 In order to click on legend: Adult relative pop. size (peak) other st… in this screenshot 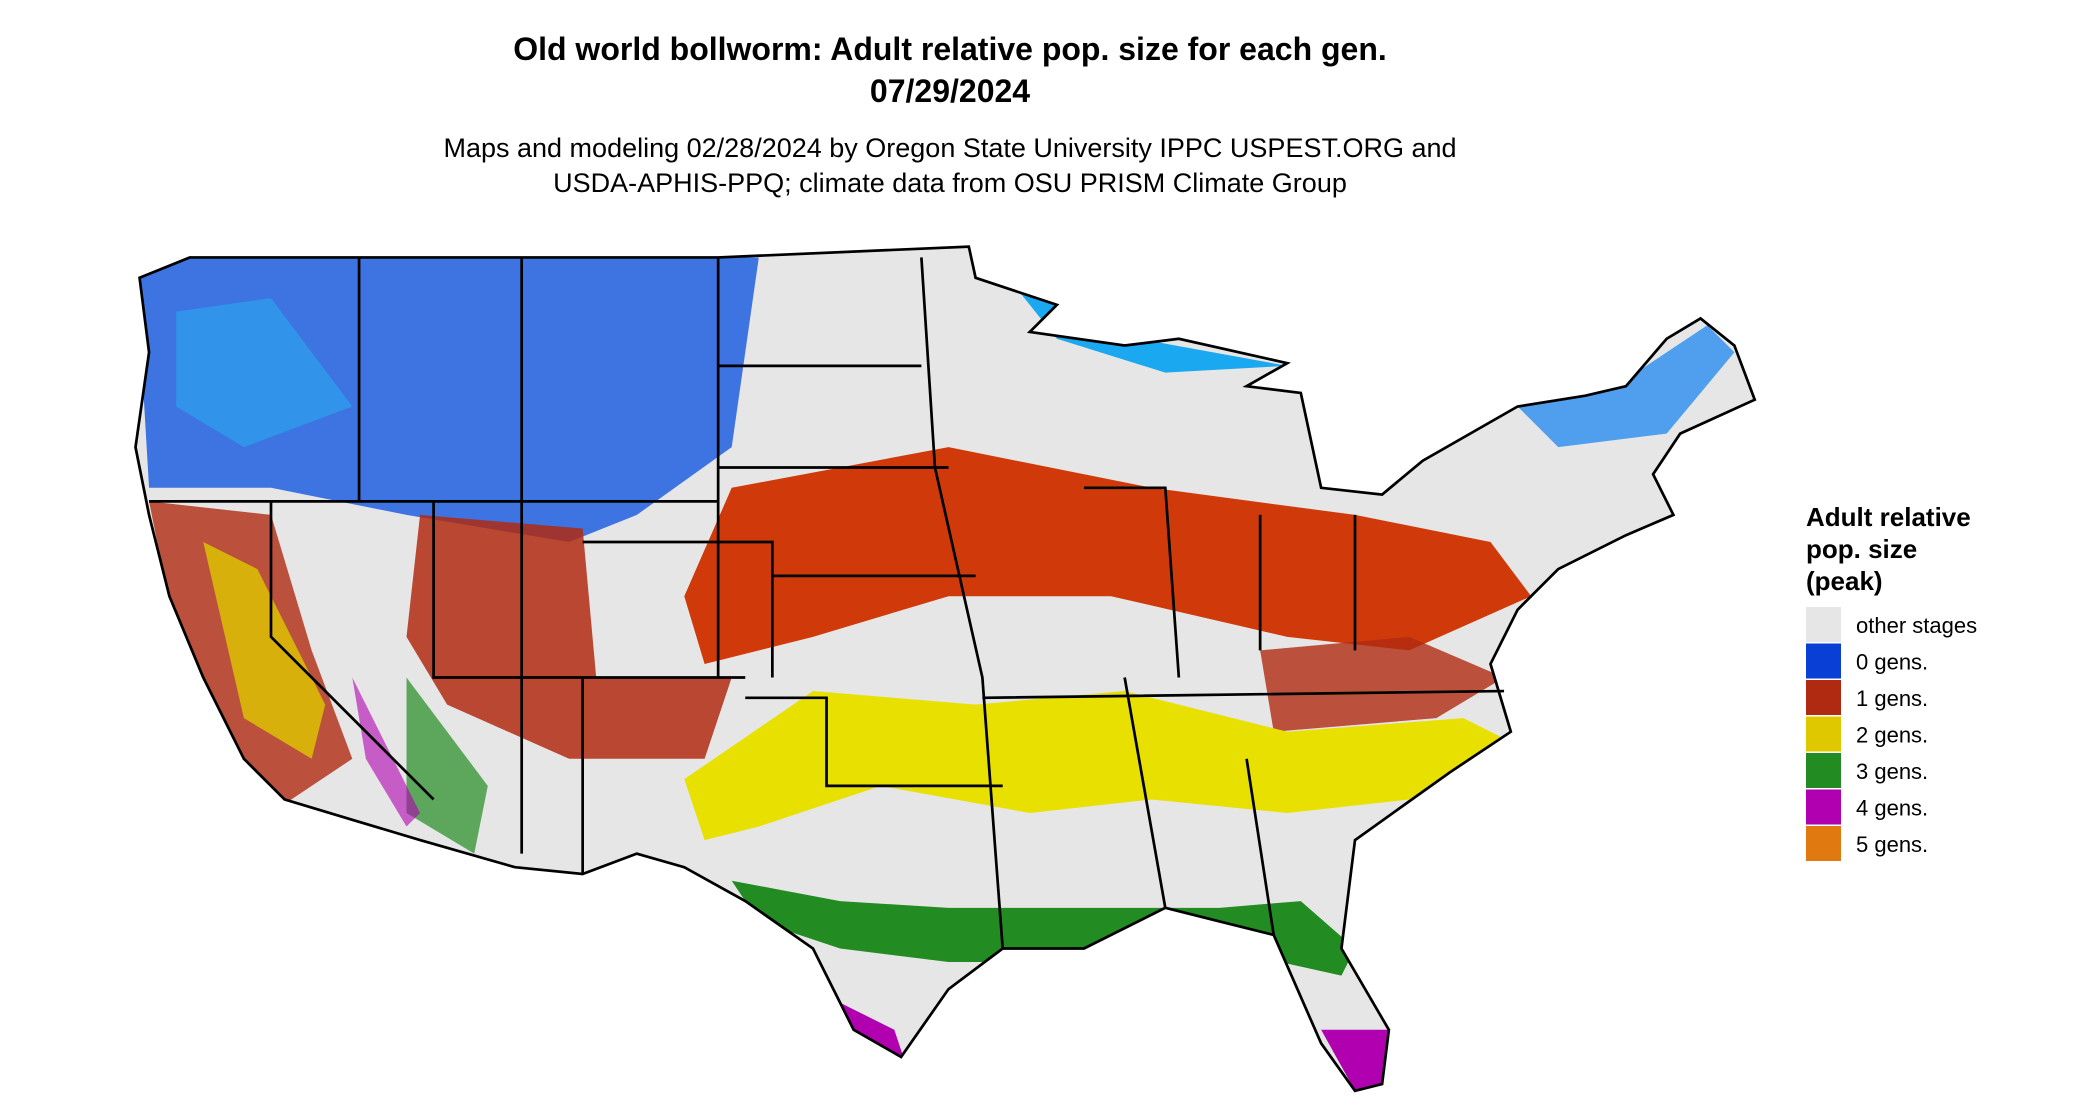, I will do `click(1891, 681)`.